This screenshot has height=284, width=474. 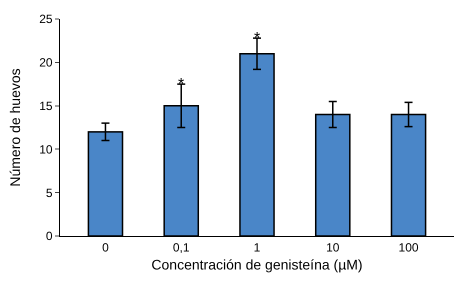 What do you see at coordinates (333, 247) in the screenshot?
I see `x-tick-label: 10` at bounding box center [333, 247].